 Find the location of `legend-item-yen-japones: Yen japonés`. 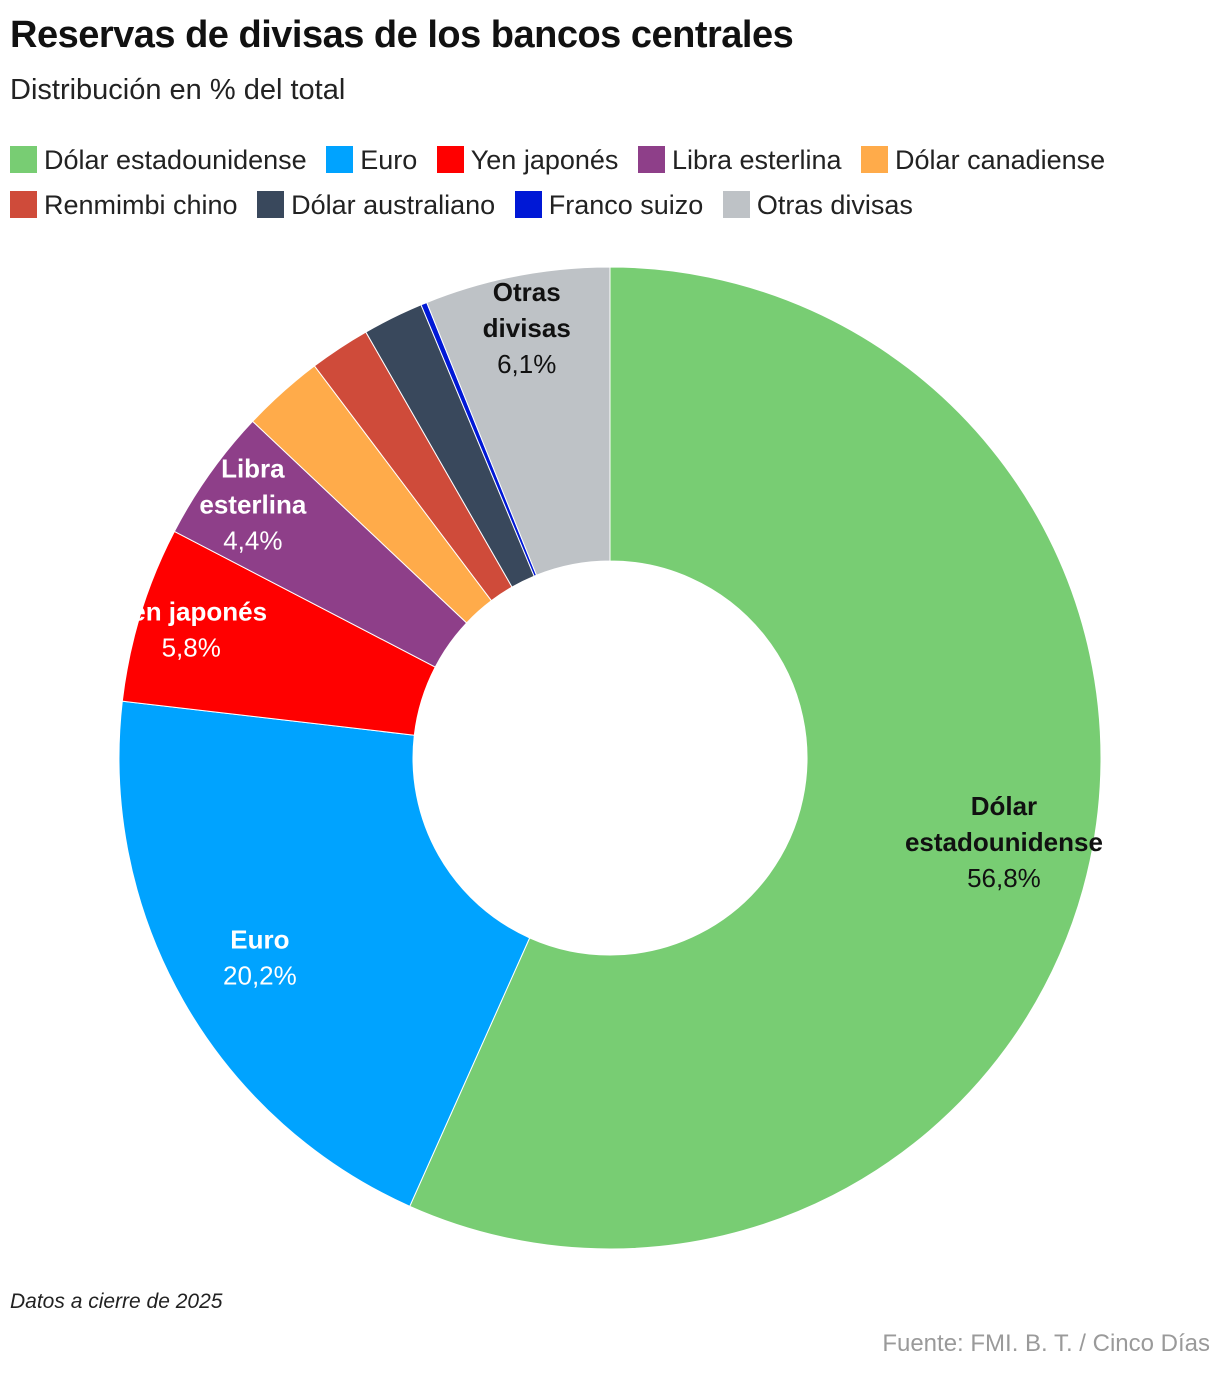

legend-item-yen-japones: Yen japonés is located at coordinates (527, 160).